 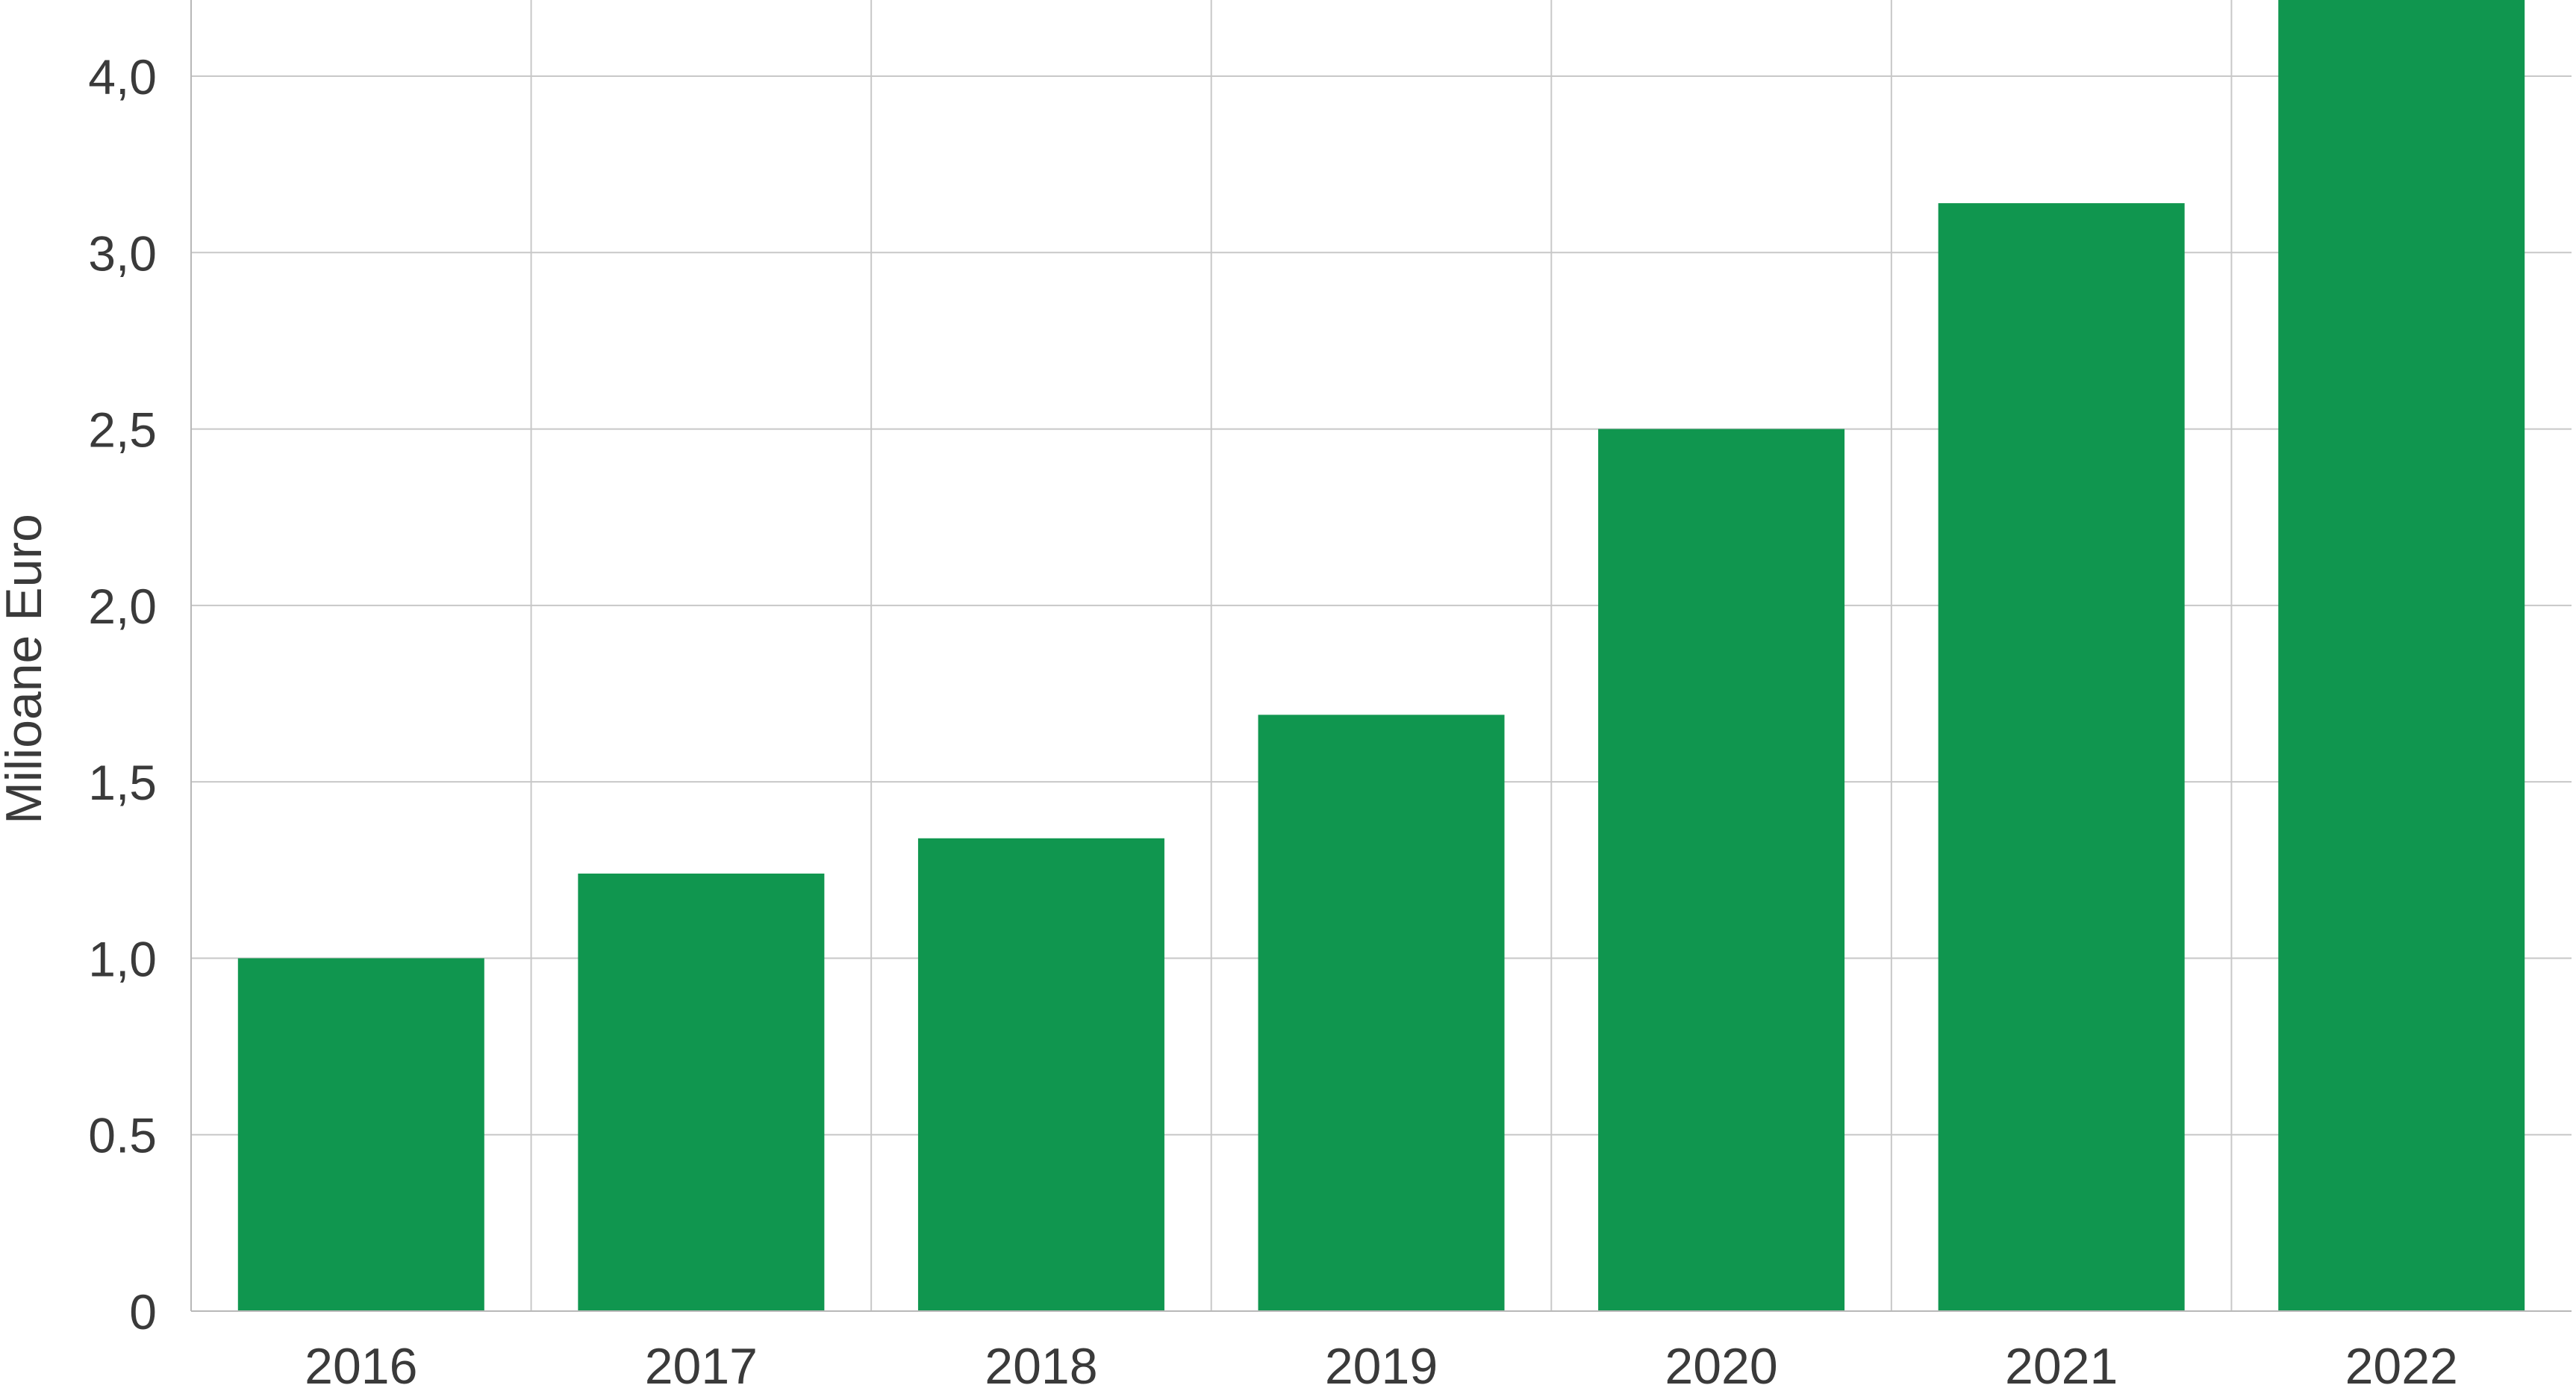 What do you see at coordinates (122, 253) in the screenshot?
I see `y-tick-label: 3,0` at bounding box center [122, 253].